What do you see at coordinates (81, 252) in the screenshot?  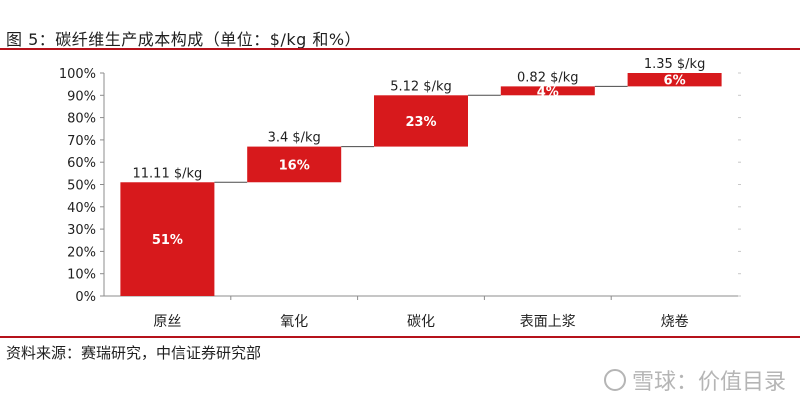 I see `y-tick-label: 20%` at bounding box center [81, 252].